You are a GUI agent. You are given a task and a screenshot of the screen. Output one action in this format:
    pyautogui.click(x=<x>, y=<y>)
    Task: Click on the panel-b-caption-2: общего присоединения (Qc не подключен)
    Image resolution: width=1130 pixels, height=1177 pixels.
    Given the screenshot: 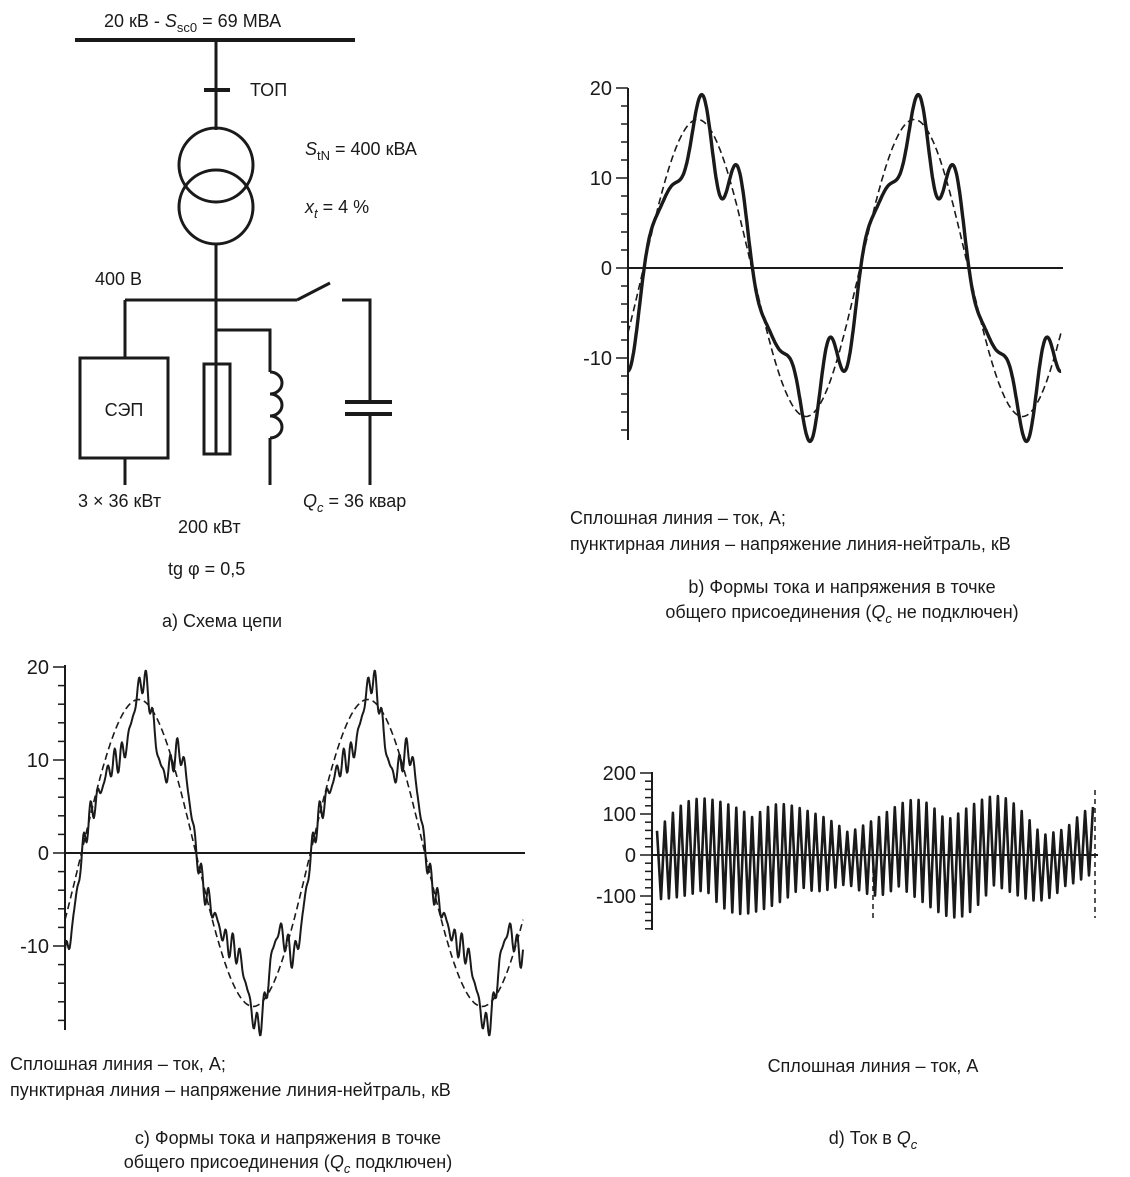 What is the action you would take?
    pyautogui.click(x=841, y=614)
    